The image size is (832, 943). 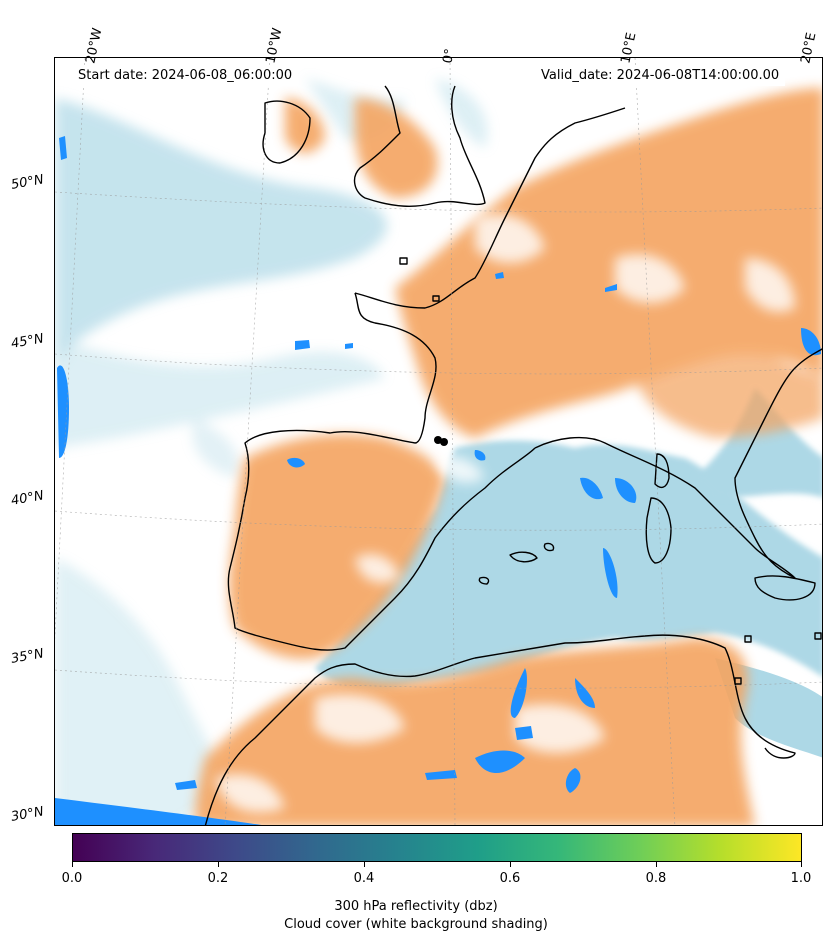 What do you see at coordinates (72, 878) in the screenshot?
I see `colorbar-tick-label: 0.0` at bounding box center [72, 878].